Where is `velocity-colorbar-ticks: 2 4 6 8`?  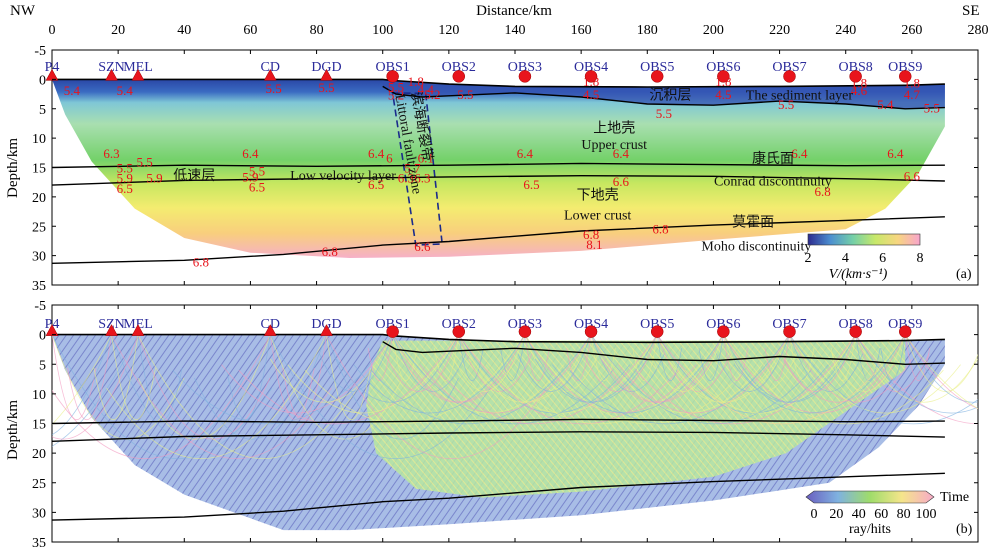
velocity-colorbar-ticks: 2 4 6 8 is located at coordinates (864, 258).